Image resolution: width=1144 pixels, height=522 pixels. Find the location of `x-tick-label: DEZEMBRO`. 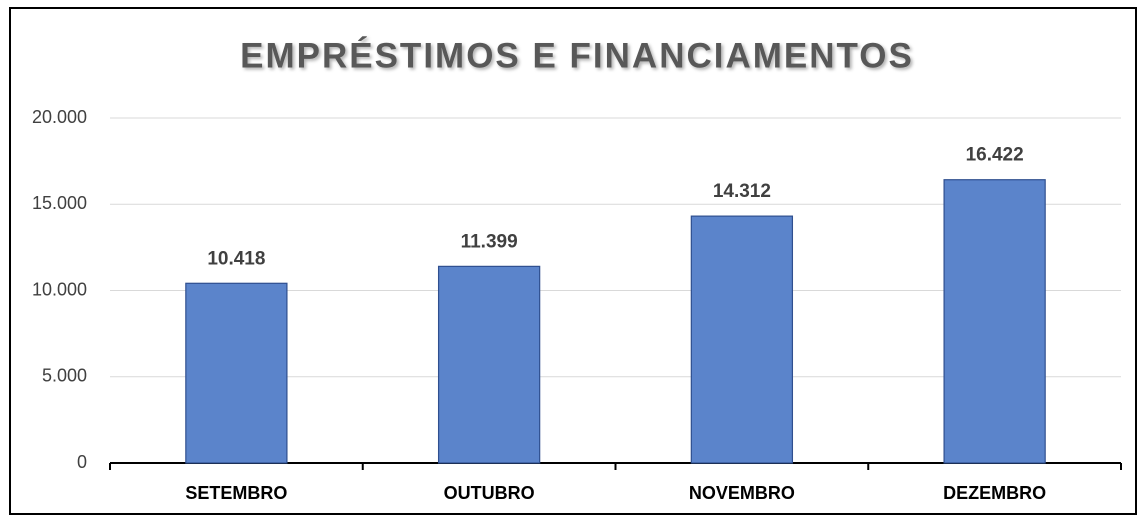

x-tick-label: DEZEMBRO is located at coordinates (994, 493).